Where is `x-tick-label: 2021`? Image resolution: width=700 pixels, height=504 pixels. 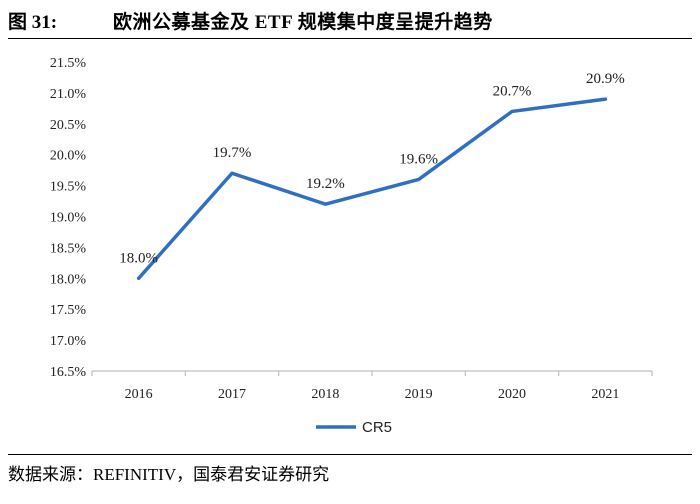
x-tick-label: 2021 is located at coordinates (605, 394).